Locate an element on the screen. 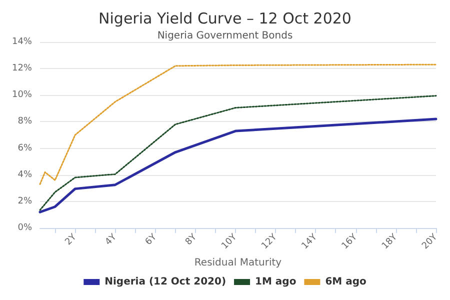  y-tick-label: 8% is located at coordinates (25, 121).